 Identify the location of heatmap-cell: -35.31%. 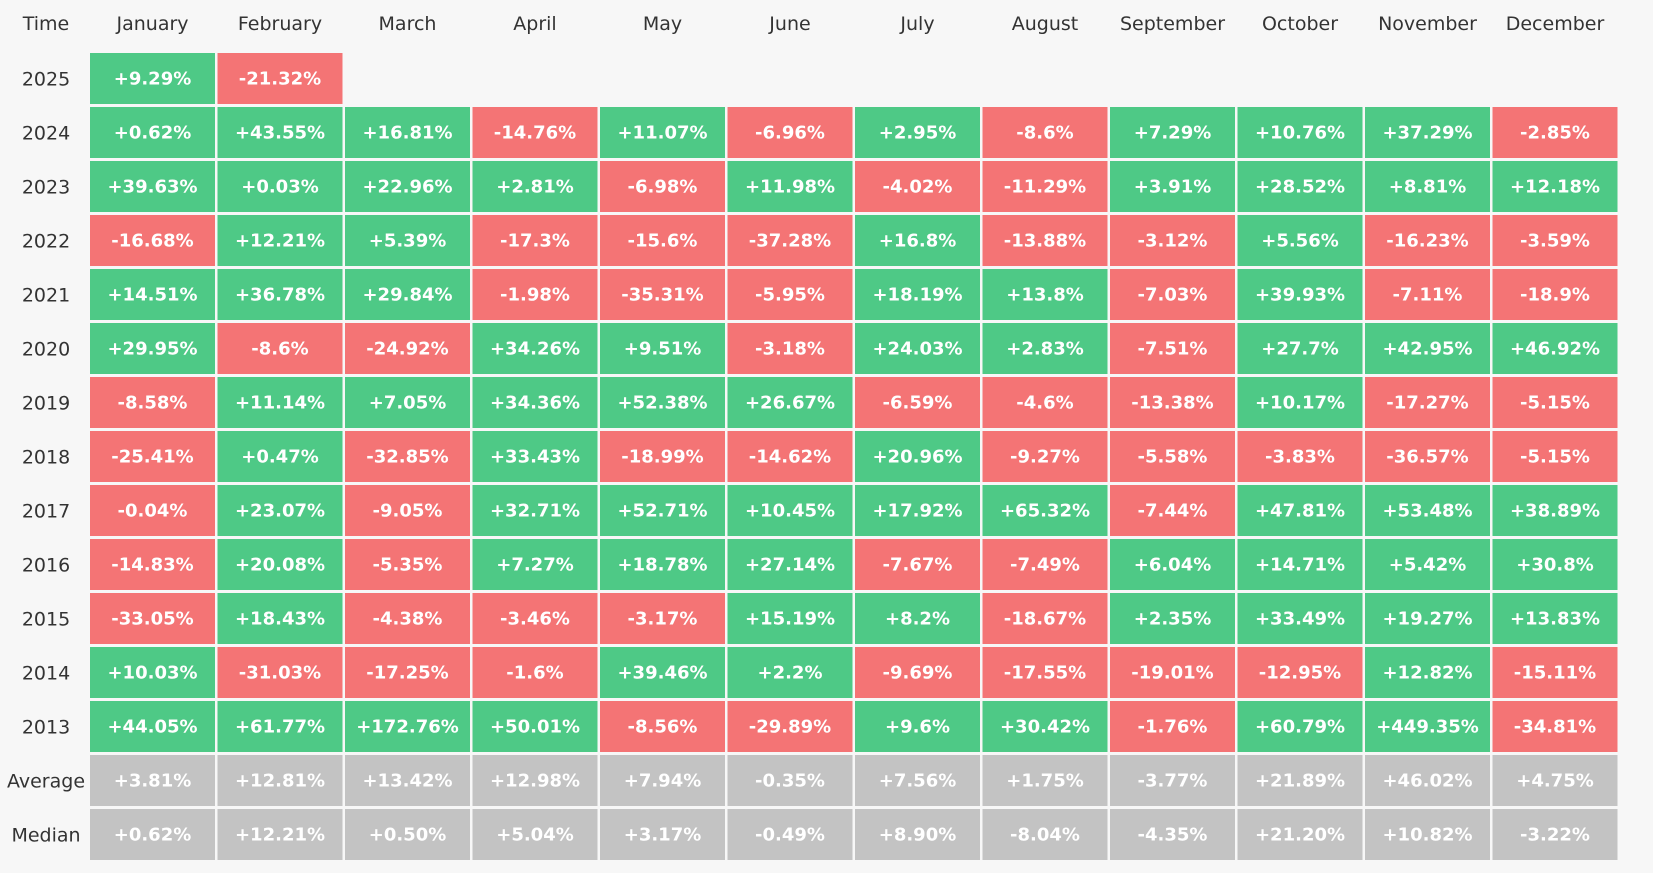
(662, 294).